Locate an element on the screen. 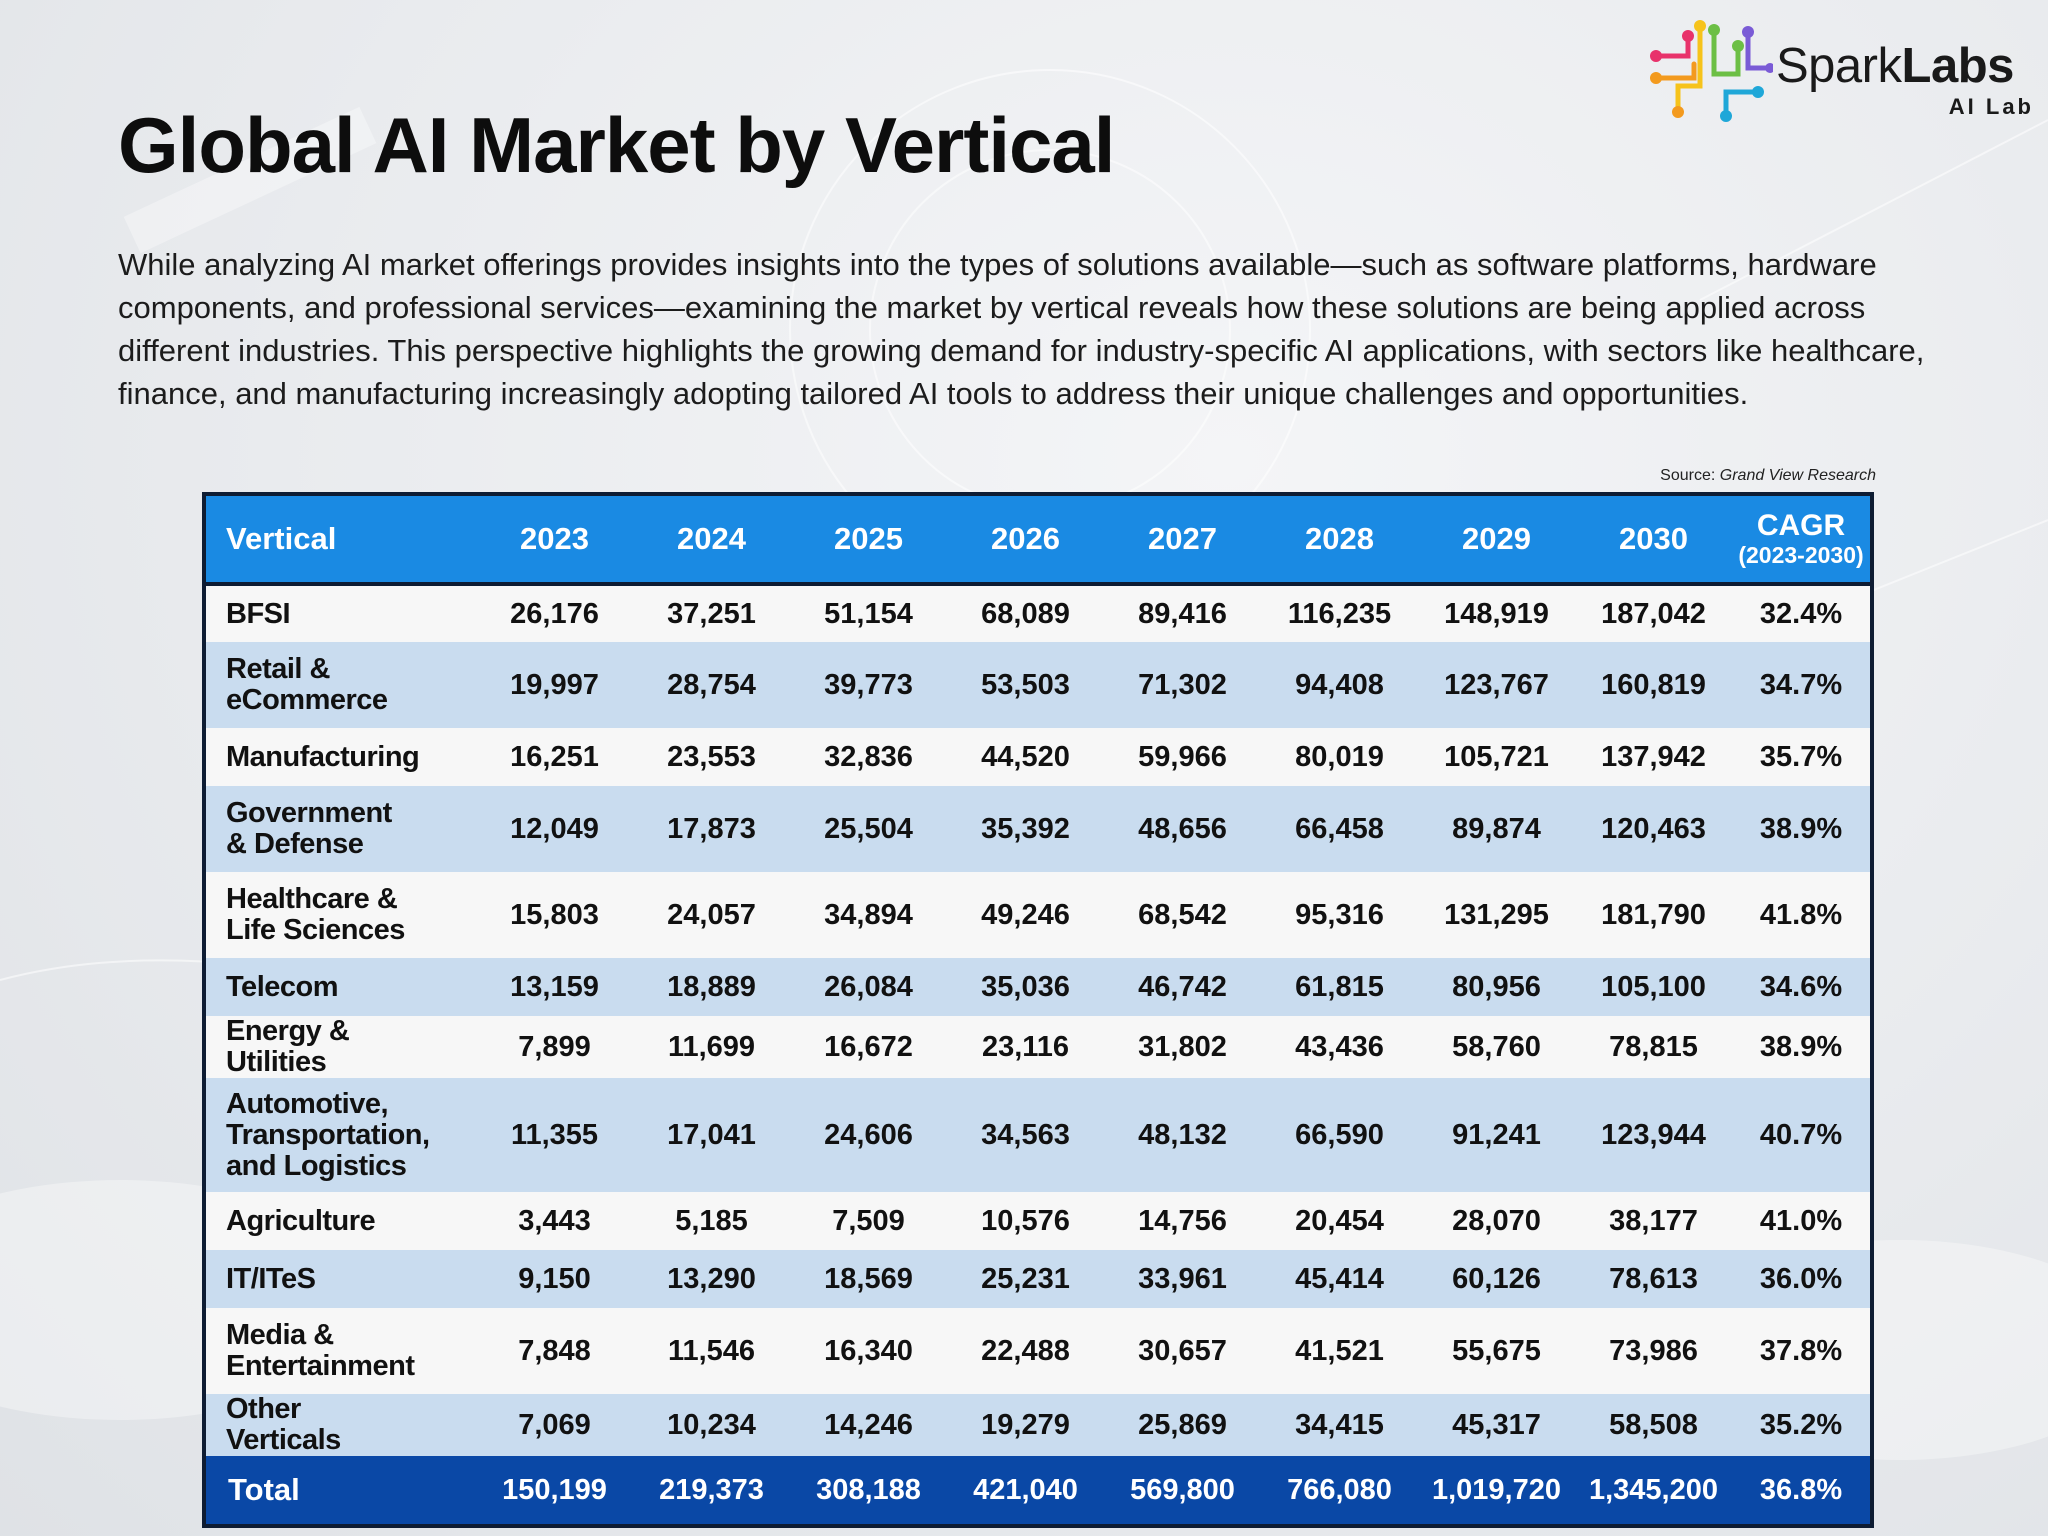 This screenshot has width=2048, height=1536. cell-value: 39,773 is located at coordinates (868, 685).